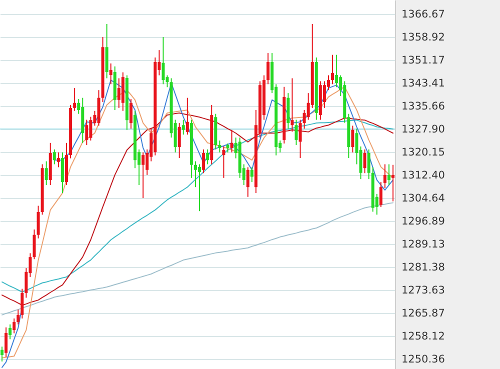 The height and width of the screenshot is (369, 500). What do you see at coordinates (423, 290) in the screenshot?
I see `y-tick-label: 1273.63` at bounding box center [423, 290].